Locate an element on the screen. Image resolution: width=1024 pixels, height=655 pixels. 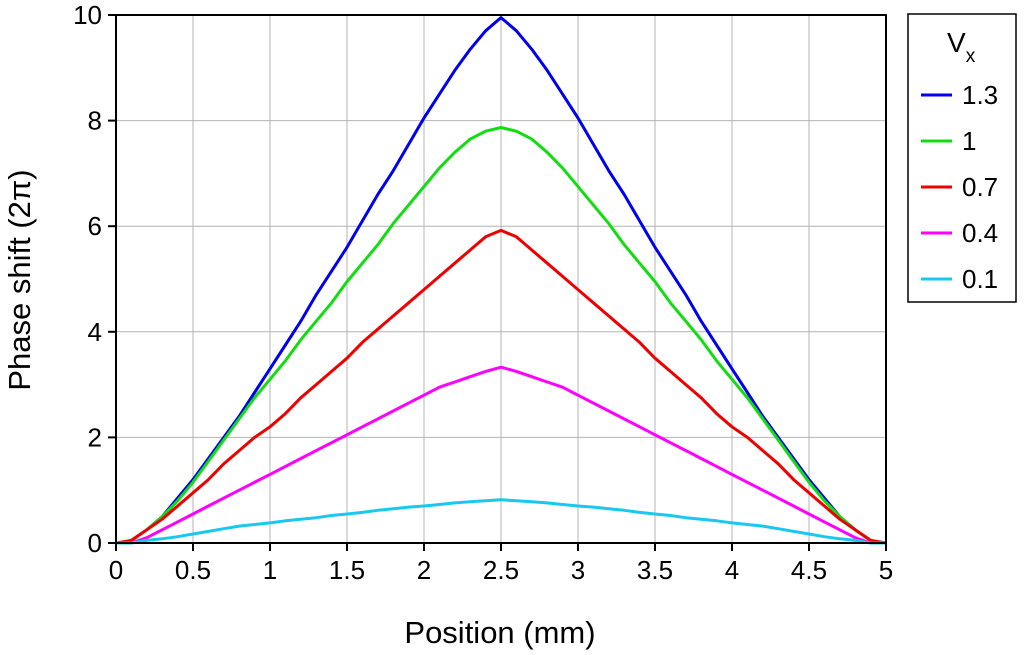
legend-title-sub: x is located at coordinates (971, 56).